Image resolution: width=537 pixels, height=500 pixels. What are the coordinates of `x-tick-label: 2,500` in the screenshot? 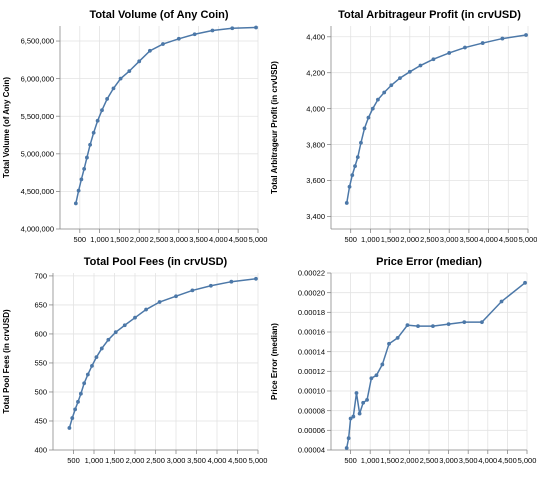 It's located at (429, 460).